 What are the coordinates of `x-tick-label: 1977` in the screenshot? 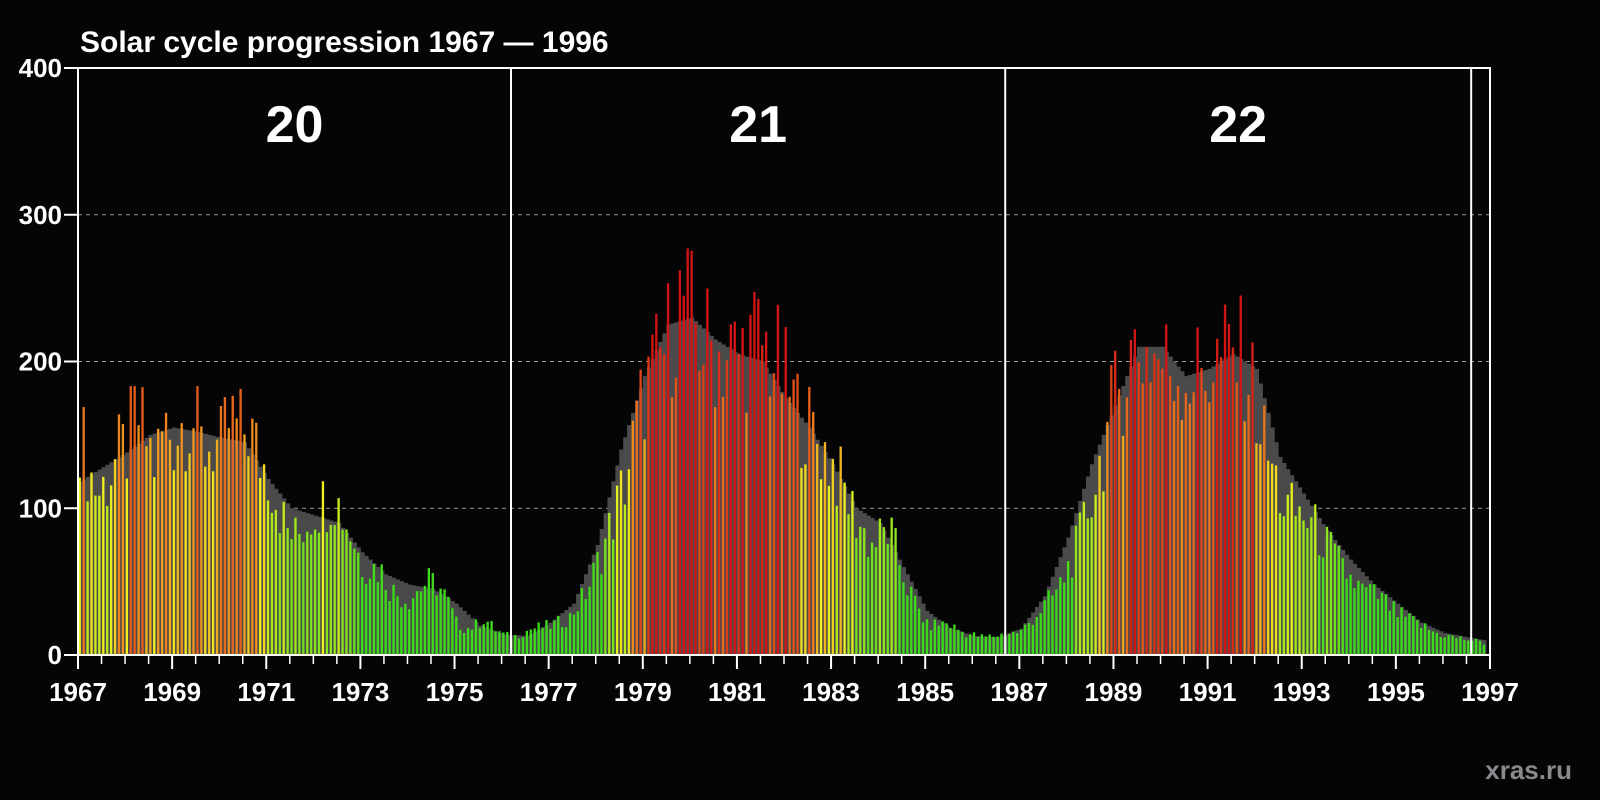 It's located at (549, 692).